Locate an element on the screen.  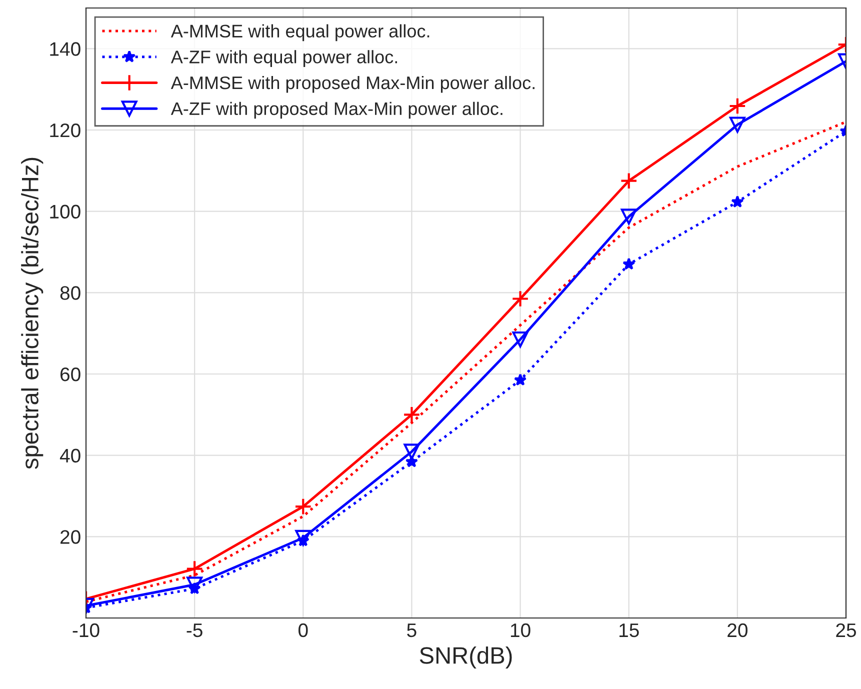
y-tick-label: 60 is located at coordinates (70, 374).